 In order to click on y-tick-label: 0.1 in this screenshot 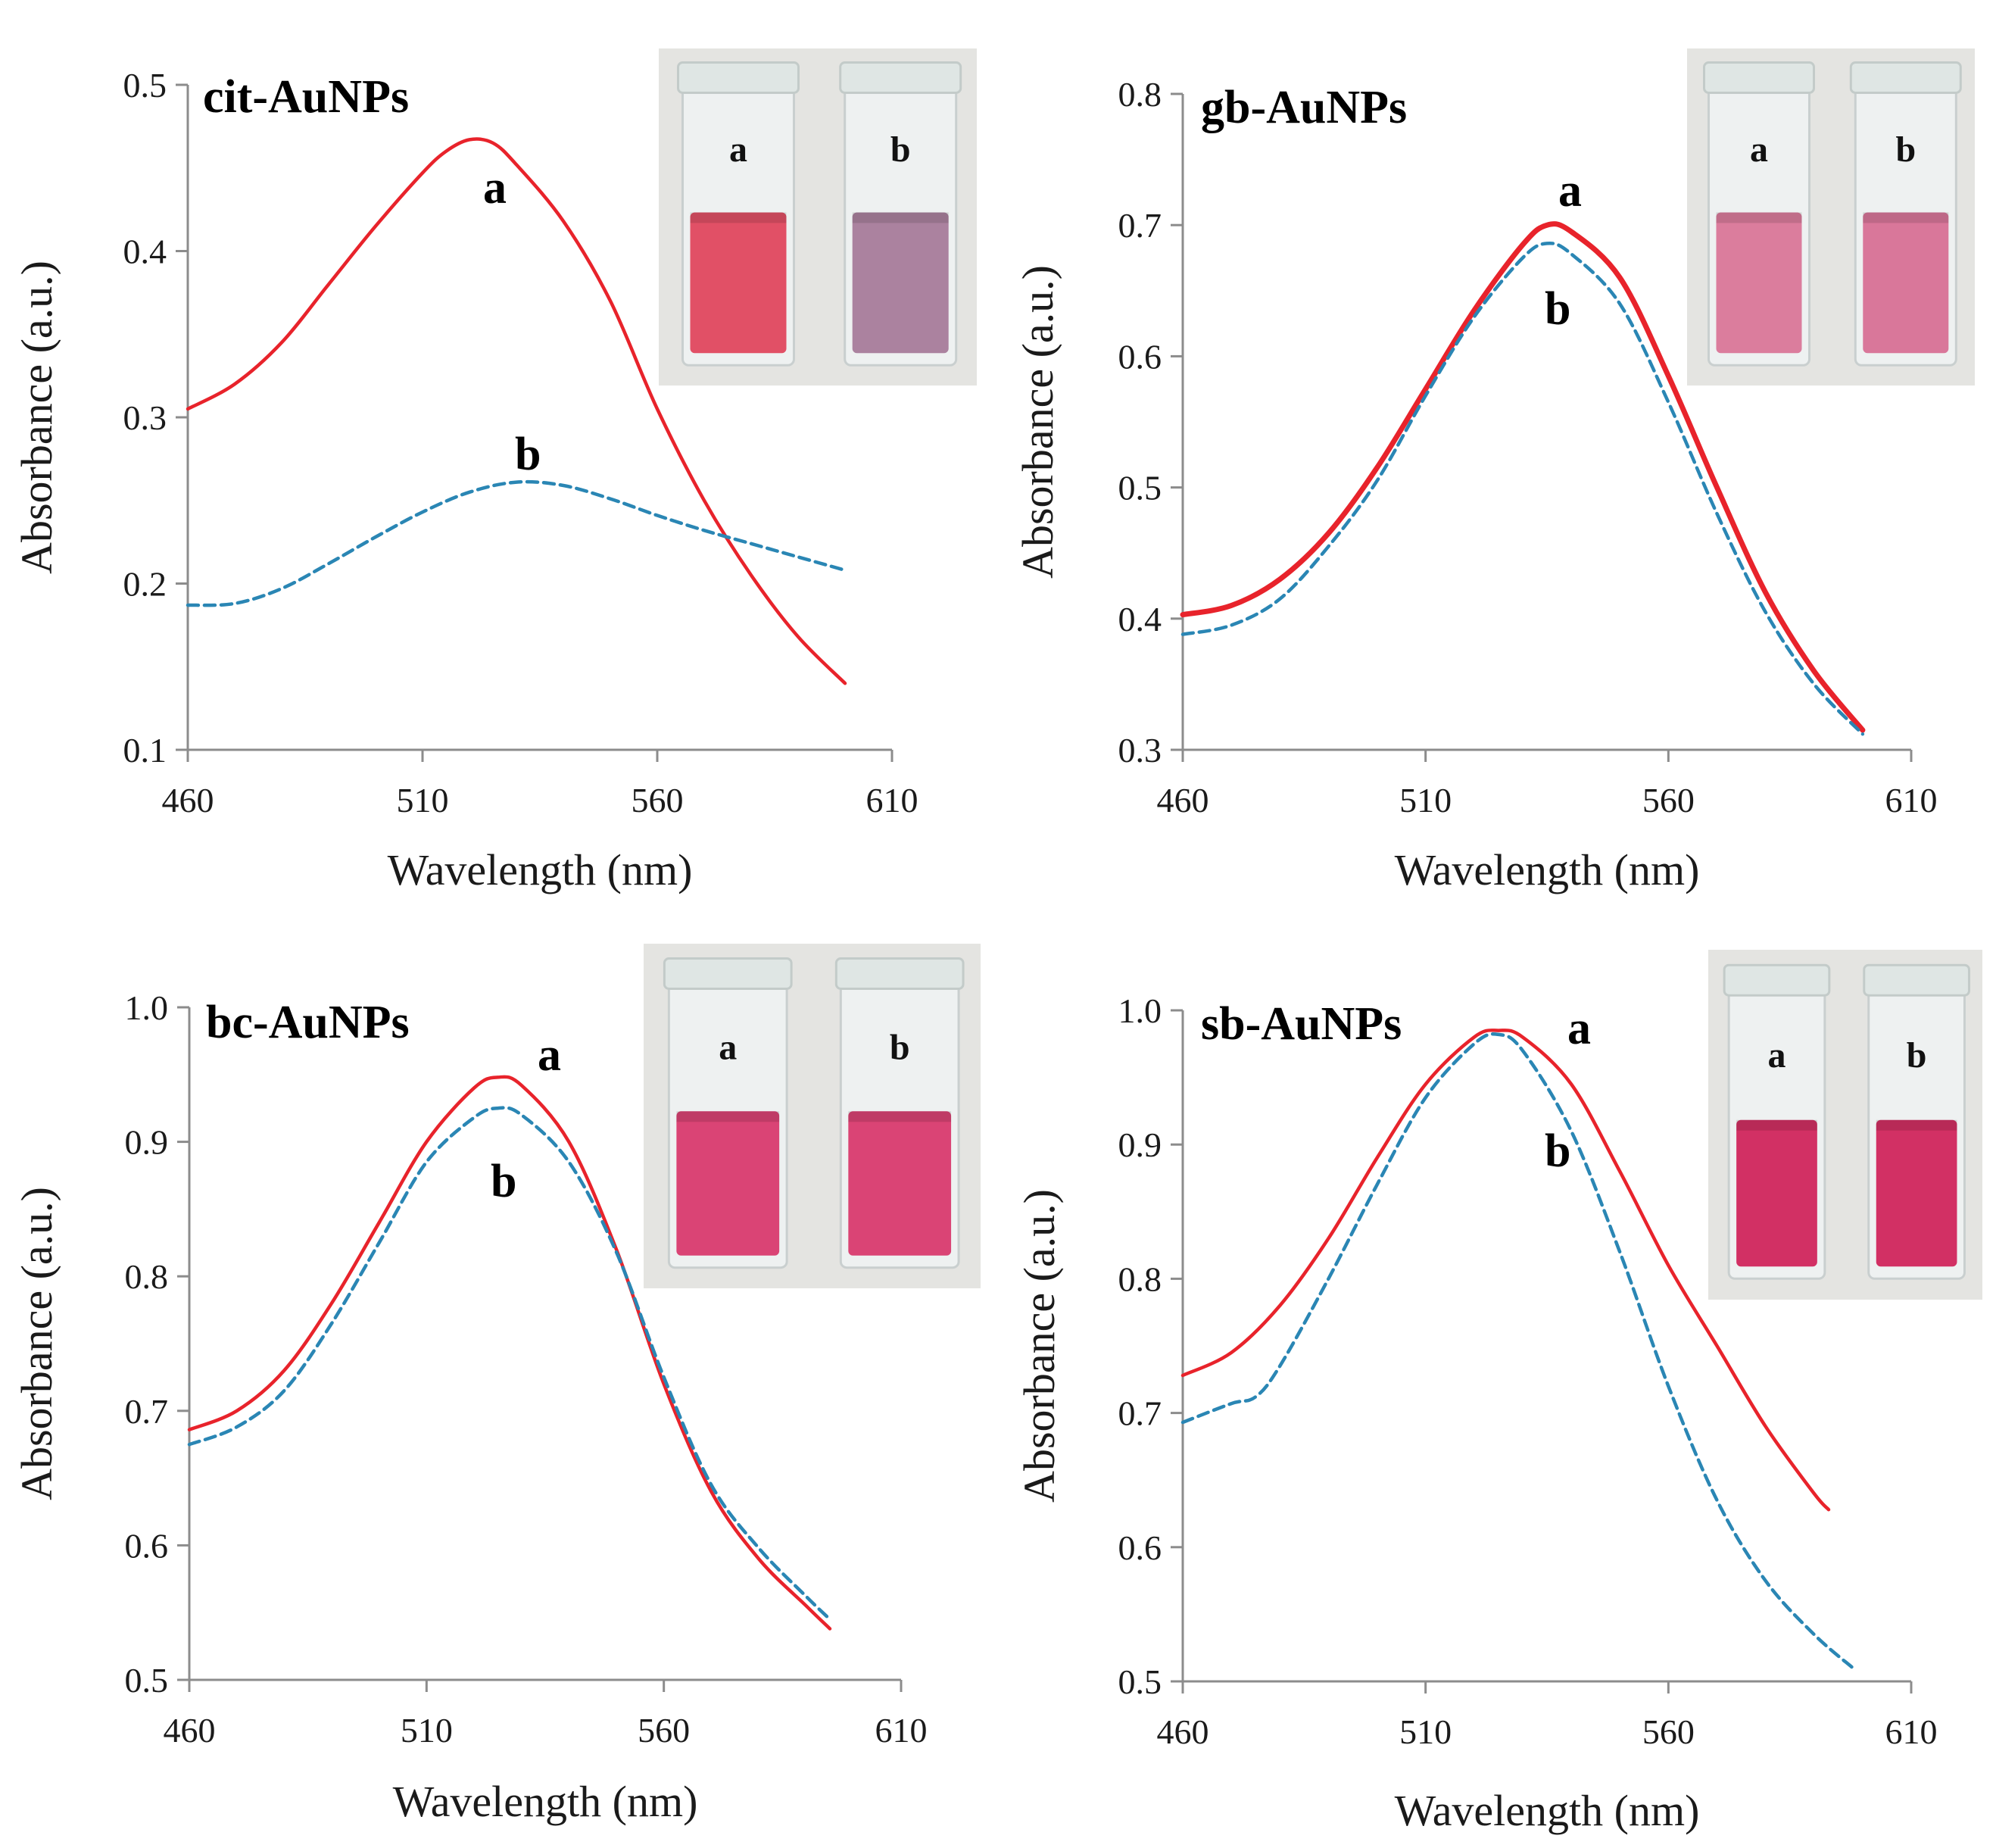, I will do `click(145, 750)`.